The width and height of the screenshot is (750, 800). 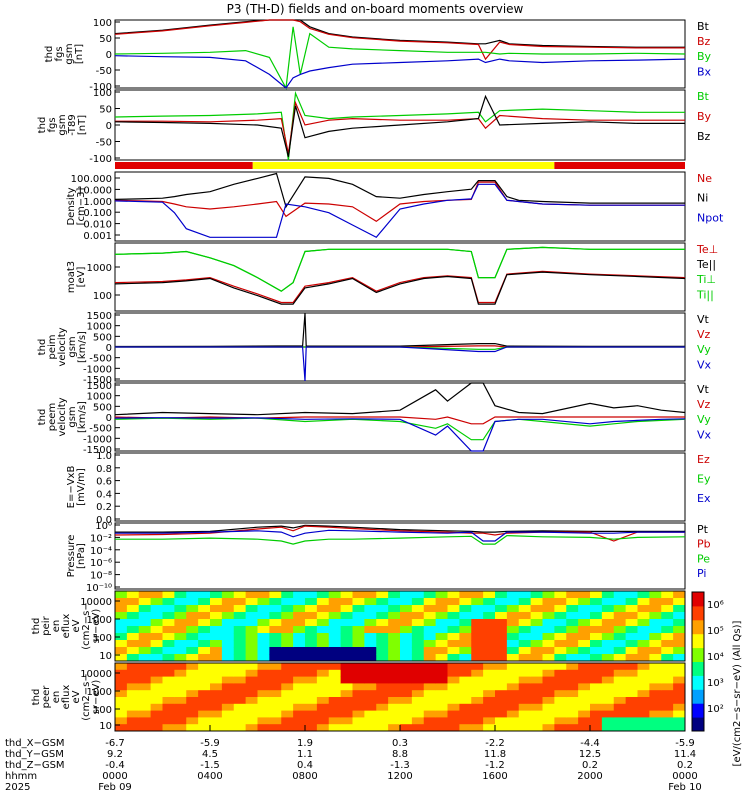 What do you see at coordinates (105, 656) in the screenshot?
I see `y-tick-label: 10` at bounding box center [105, 656].